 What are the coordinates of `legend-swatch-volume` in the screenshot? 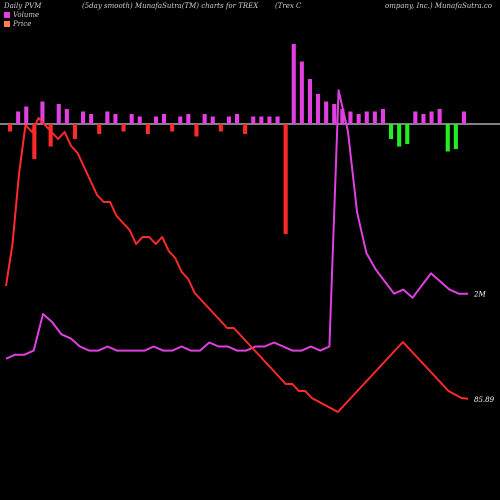 It's located at (7, 15).